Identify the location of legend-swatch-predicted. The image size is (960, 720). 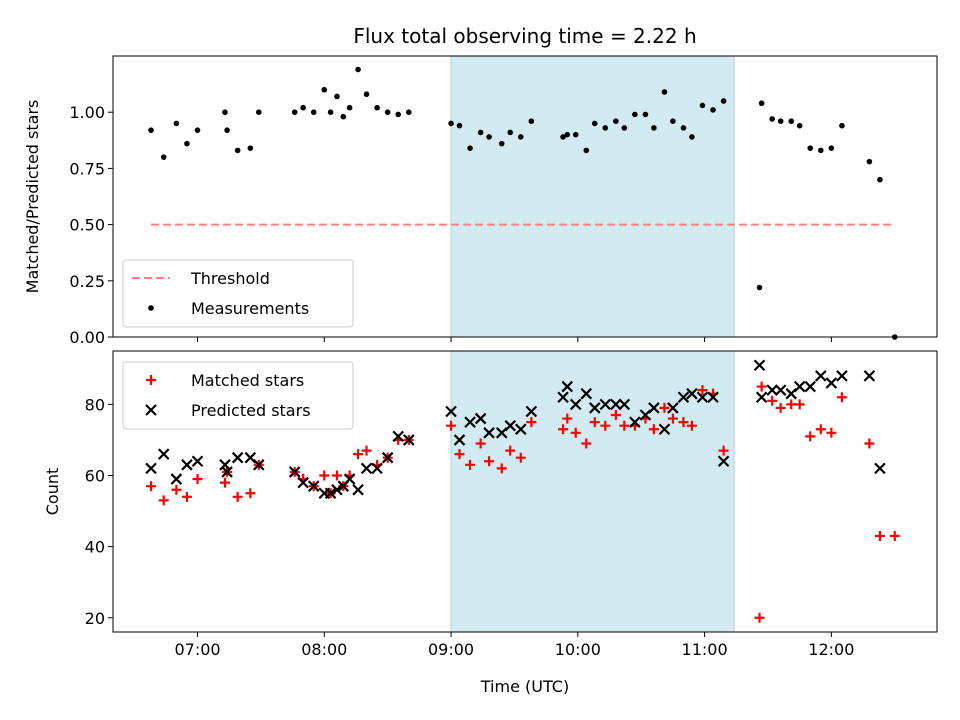
(151, 410).